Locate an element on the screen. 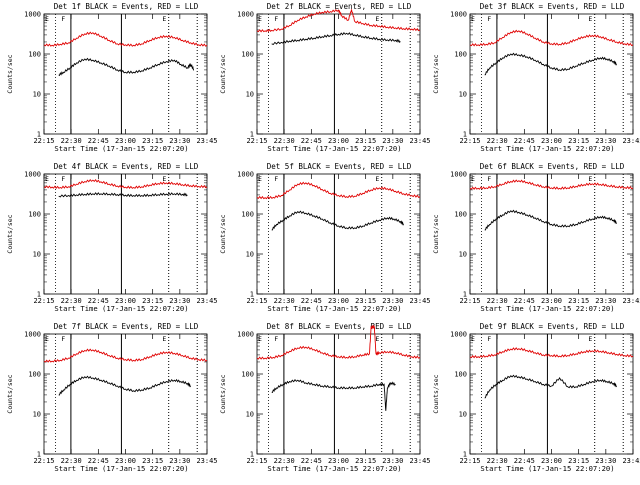 The height and width of the screenshot is (485, 640). panel-title: Det 4f BLACK = Events, RED = LLD is located at coordinates (126, 166).